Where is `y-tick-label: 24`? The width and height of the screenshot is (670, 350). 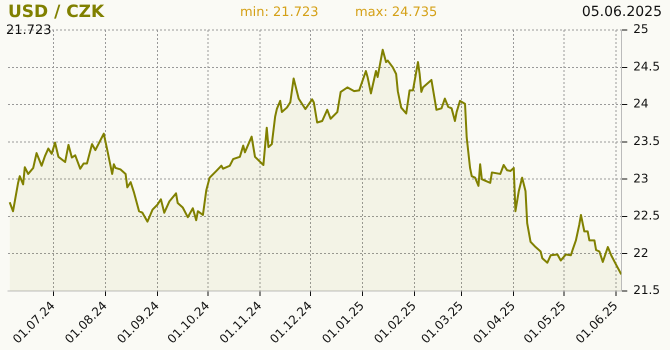 y-tick-label: 24 is located at coordinates (641, 103).